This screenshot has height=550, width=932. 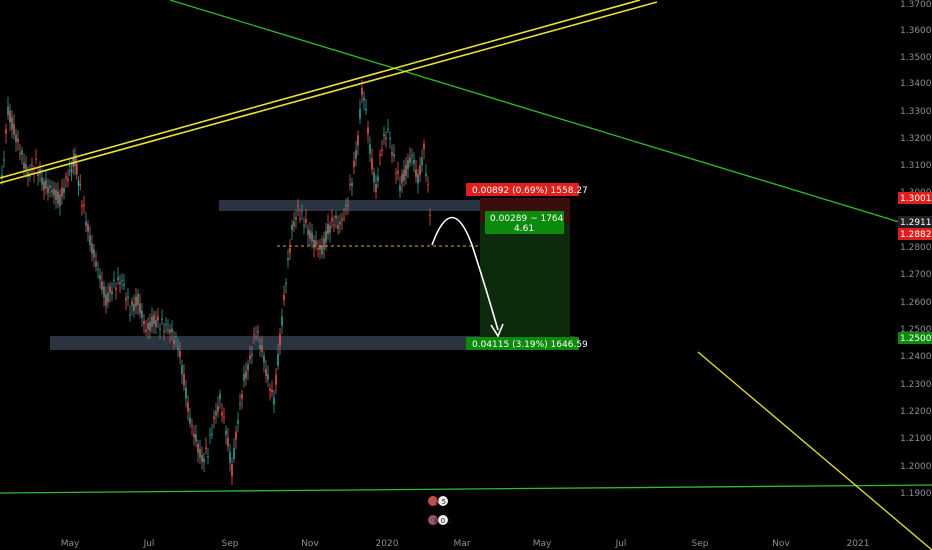 I want to click on entry-label-box: 0.00289 ~ 1764 4.61, so click(x=524, y=222).